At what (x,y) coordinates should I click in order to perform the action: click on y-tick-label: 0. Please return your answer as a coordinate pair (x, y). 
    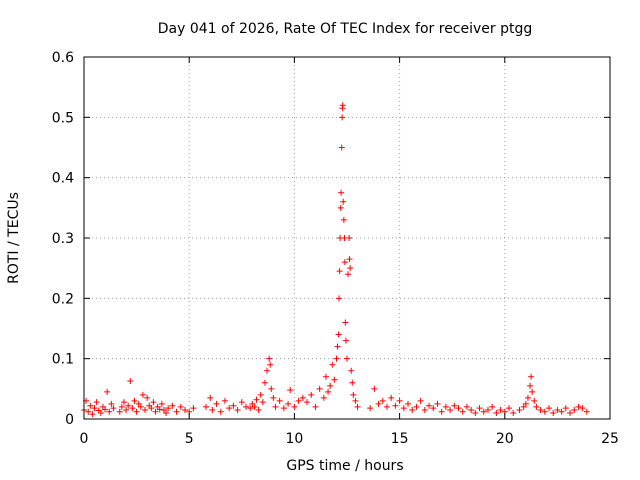
    Looking at the image, I should click on (69, 420).